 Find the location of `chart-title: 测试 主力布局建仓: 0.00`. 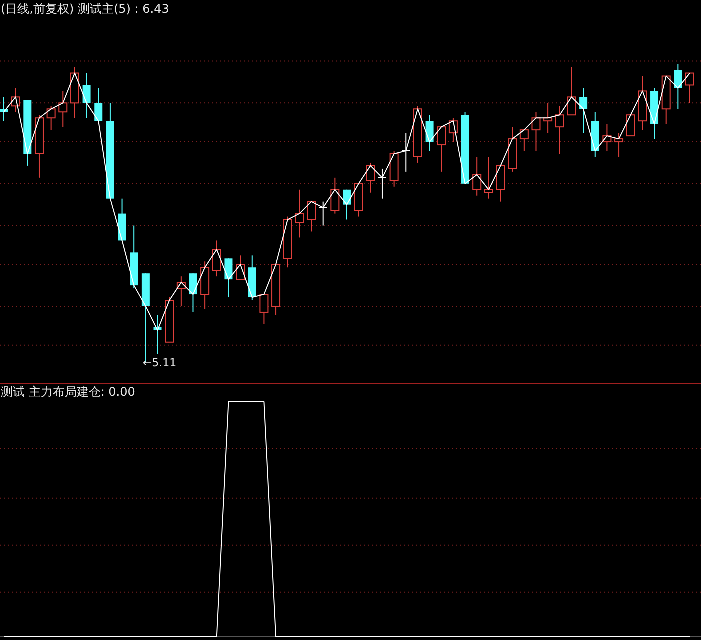

chart-title: 测试 主力布局建仓: 0.00 is located at coordinates (68, 392).